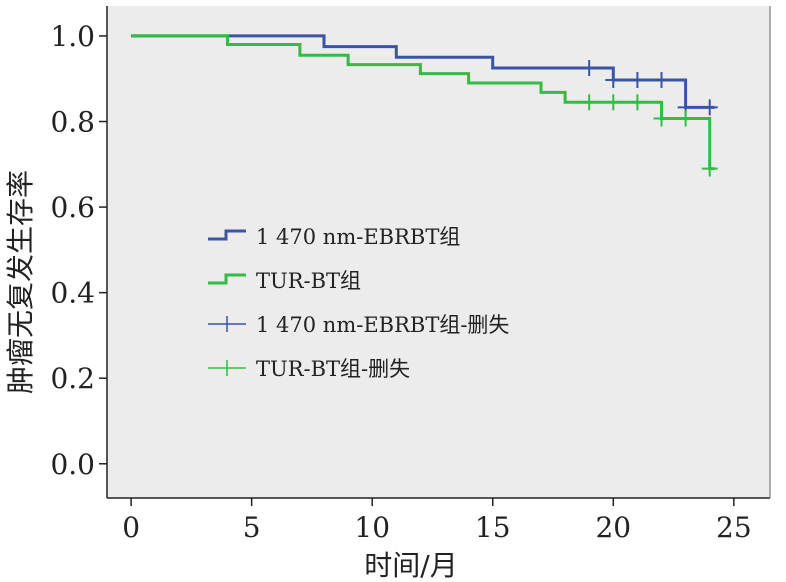  What do you see at coordinates (72, 464) in the screenshot?
I see `y-tick-label: 0.0` at bounding box center [72, 464].